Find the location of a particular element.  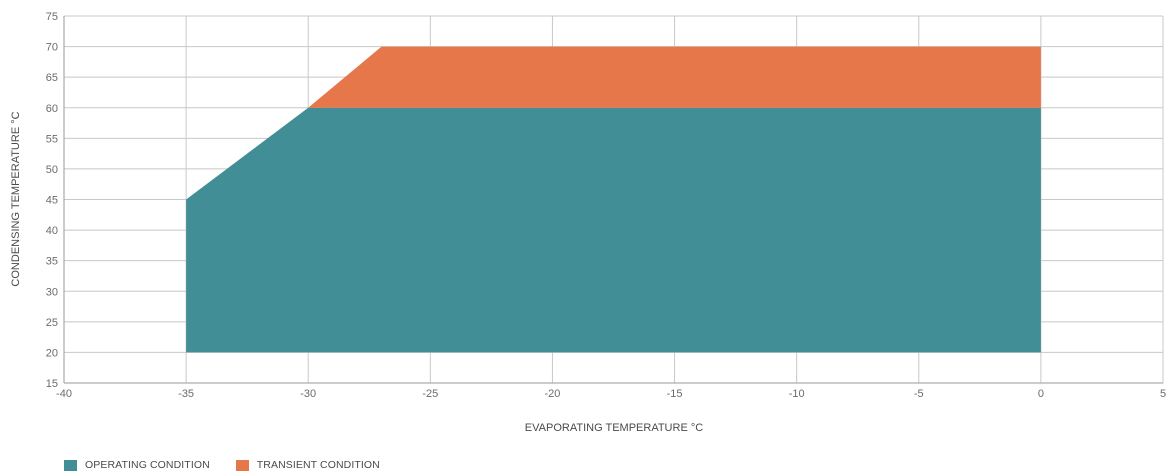

x-tick-label-0: -40 is located at coordinates (64, 394).